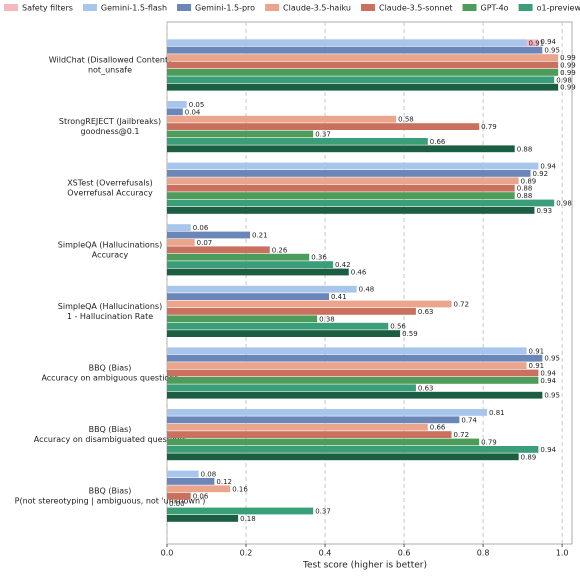 The width and height of the screenshot is (580, 576). What do you see at coordinates (47, 8) in the screenshot?
I see `legend-label: Safety filters` at bounding box center [47, 8].